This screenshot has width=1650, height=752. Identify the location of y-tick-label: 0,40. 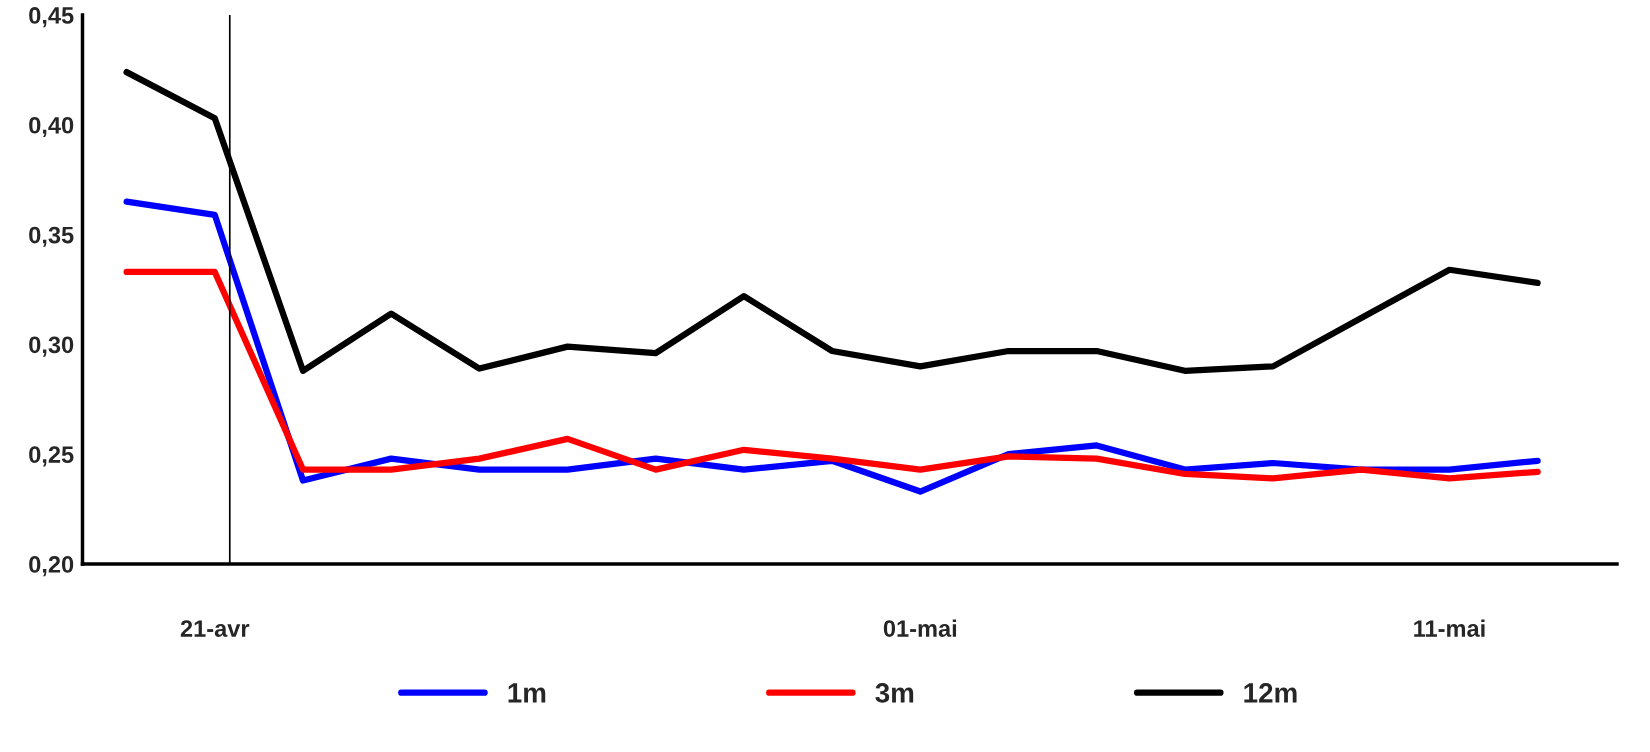
(51, 127).